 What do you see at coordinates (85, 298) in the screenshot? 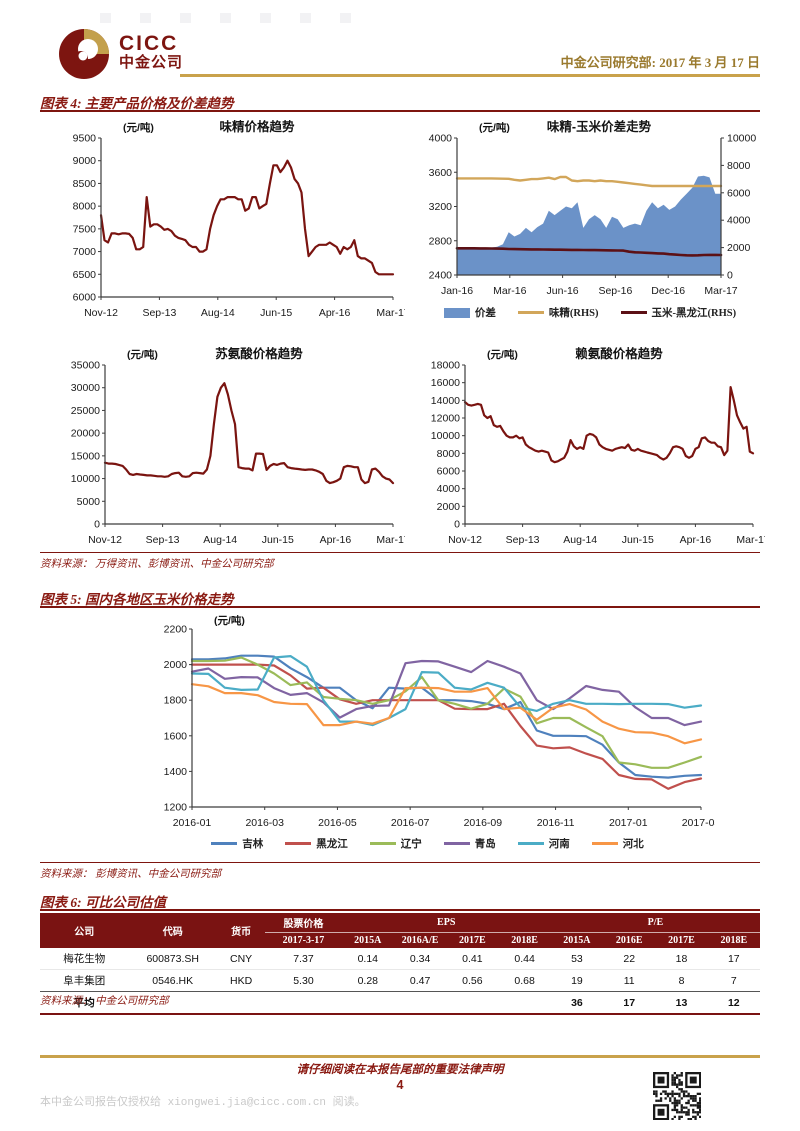
I see `y-tick-label: 6000` at bounding box center [85, 298].